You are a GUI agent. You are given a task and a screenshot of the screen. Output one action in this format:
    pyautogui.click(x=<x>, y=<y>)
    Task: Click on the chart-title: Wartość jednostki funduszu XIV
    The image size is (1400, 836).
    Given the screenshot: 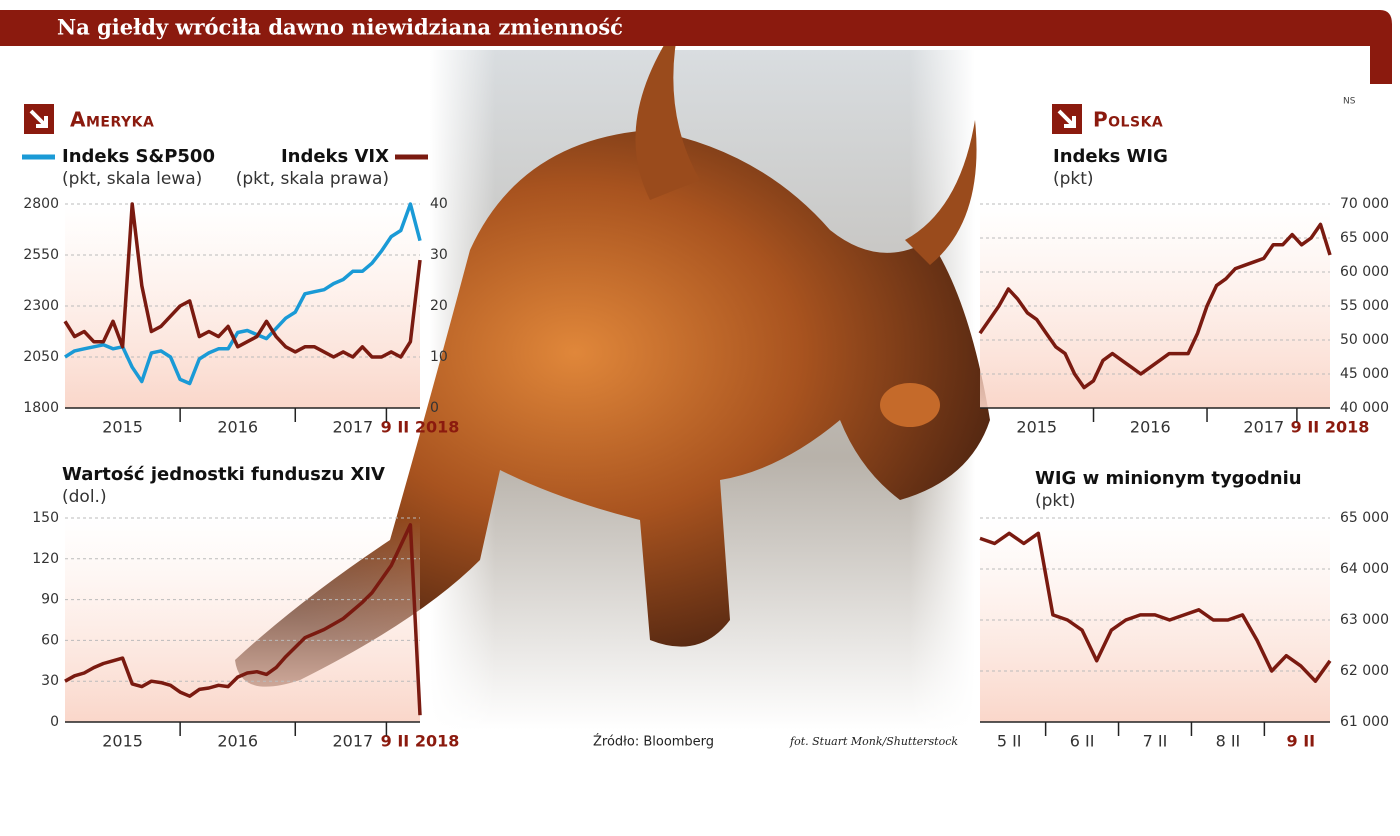 What is the action you would take?
    pyautogui.click(x=223, y=474)
    